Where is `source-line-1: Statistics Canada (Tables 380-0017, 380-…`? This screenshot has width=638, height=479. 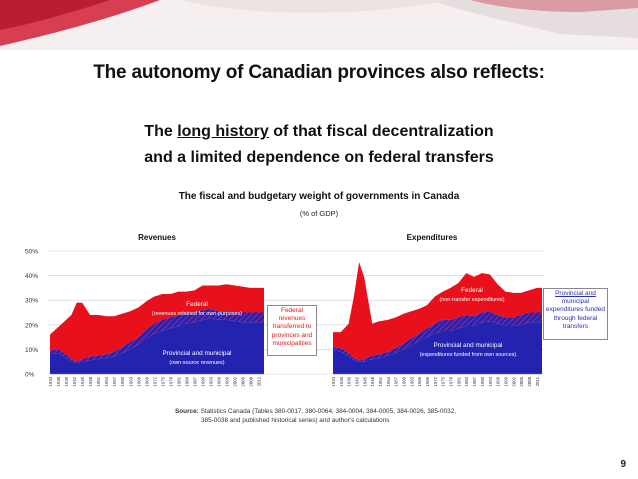
source-line-1: Statistics Canada (Tables 380-0017, 380-… is located at coordinates (328, 411).